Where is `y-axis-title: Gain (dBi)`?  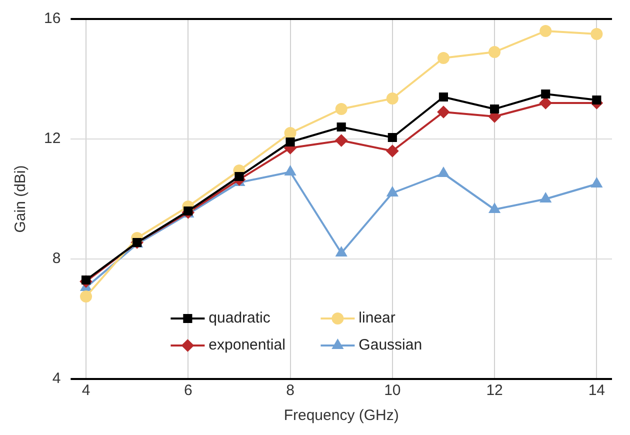 y-axis-title: Gain (dBi) is located at coordinates (21, 199).